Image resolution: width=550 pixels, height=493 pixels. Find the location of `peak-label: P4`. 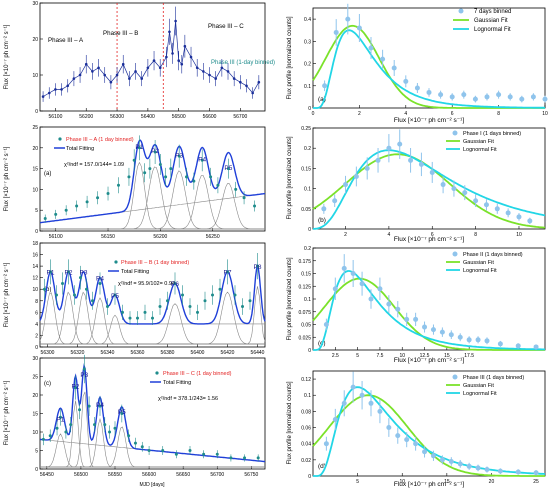

peak-label: P4 is located at coordinates (100, 278).